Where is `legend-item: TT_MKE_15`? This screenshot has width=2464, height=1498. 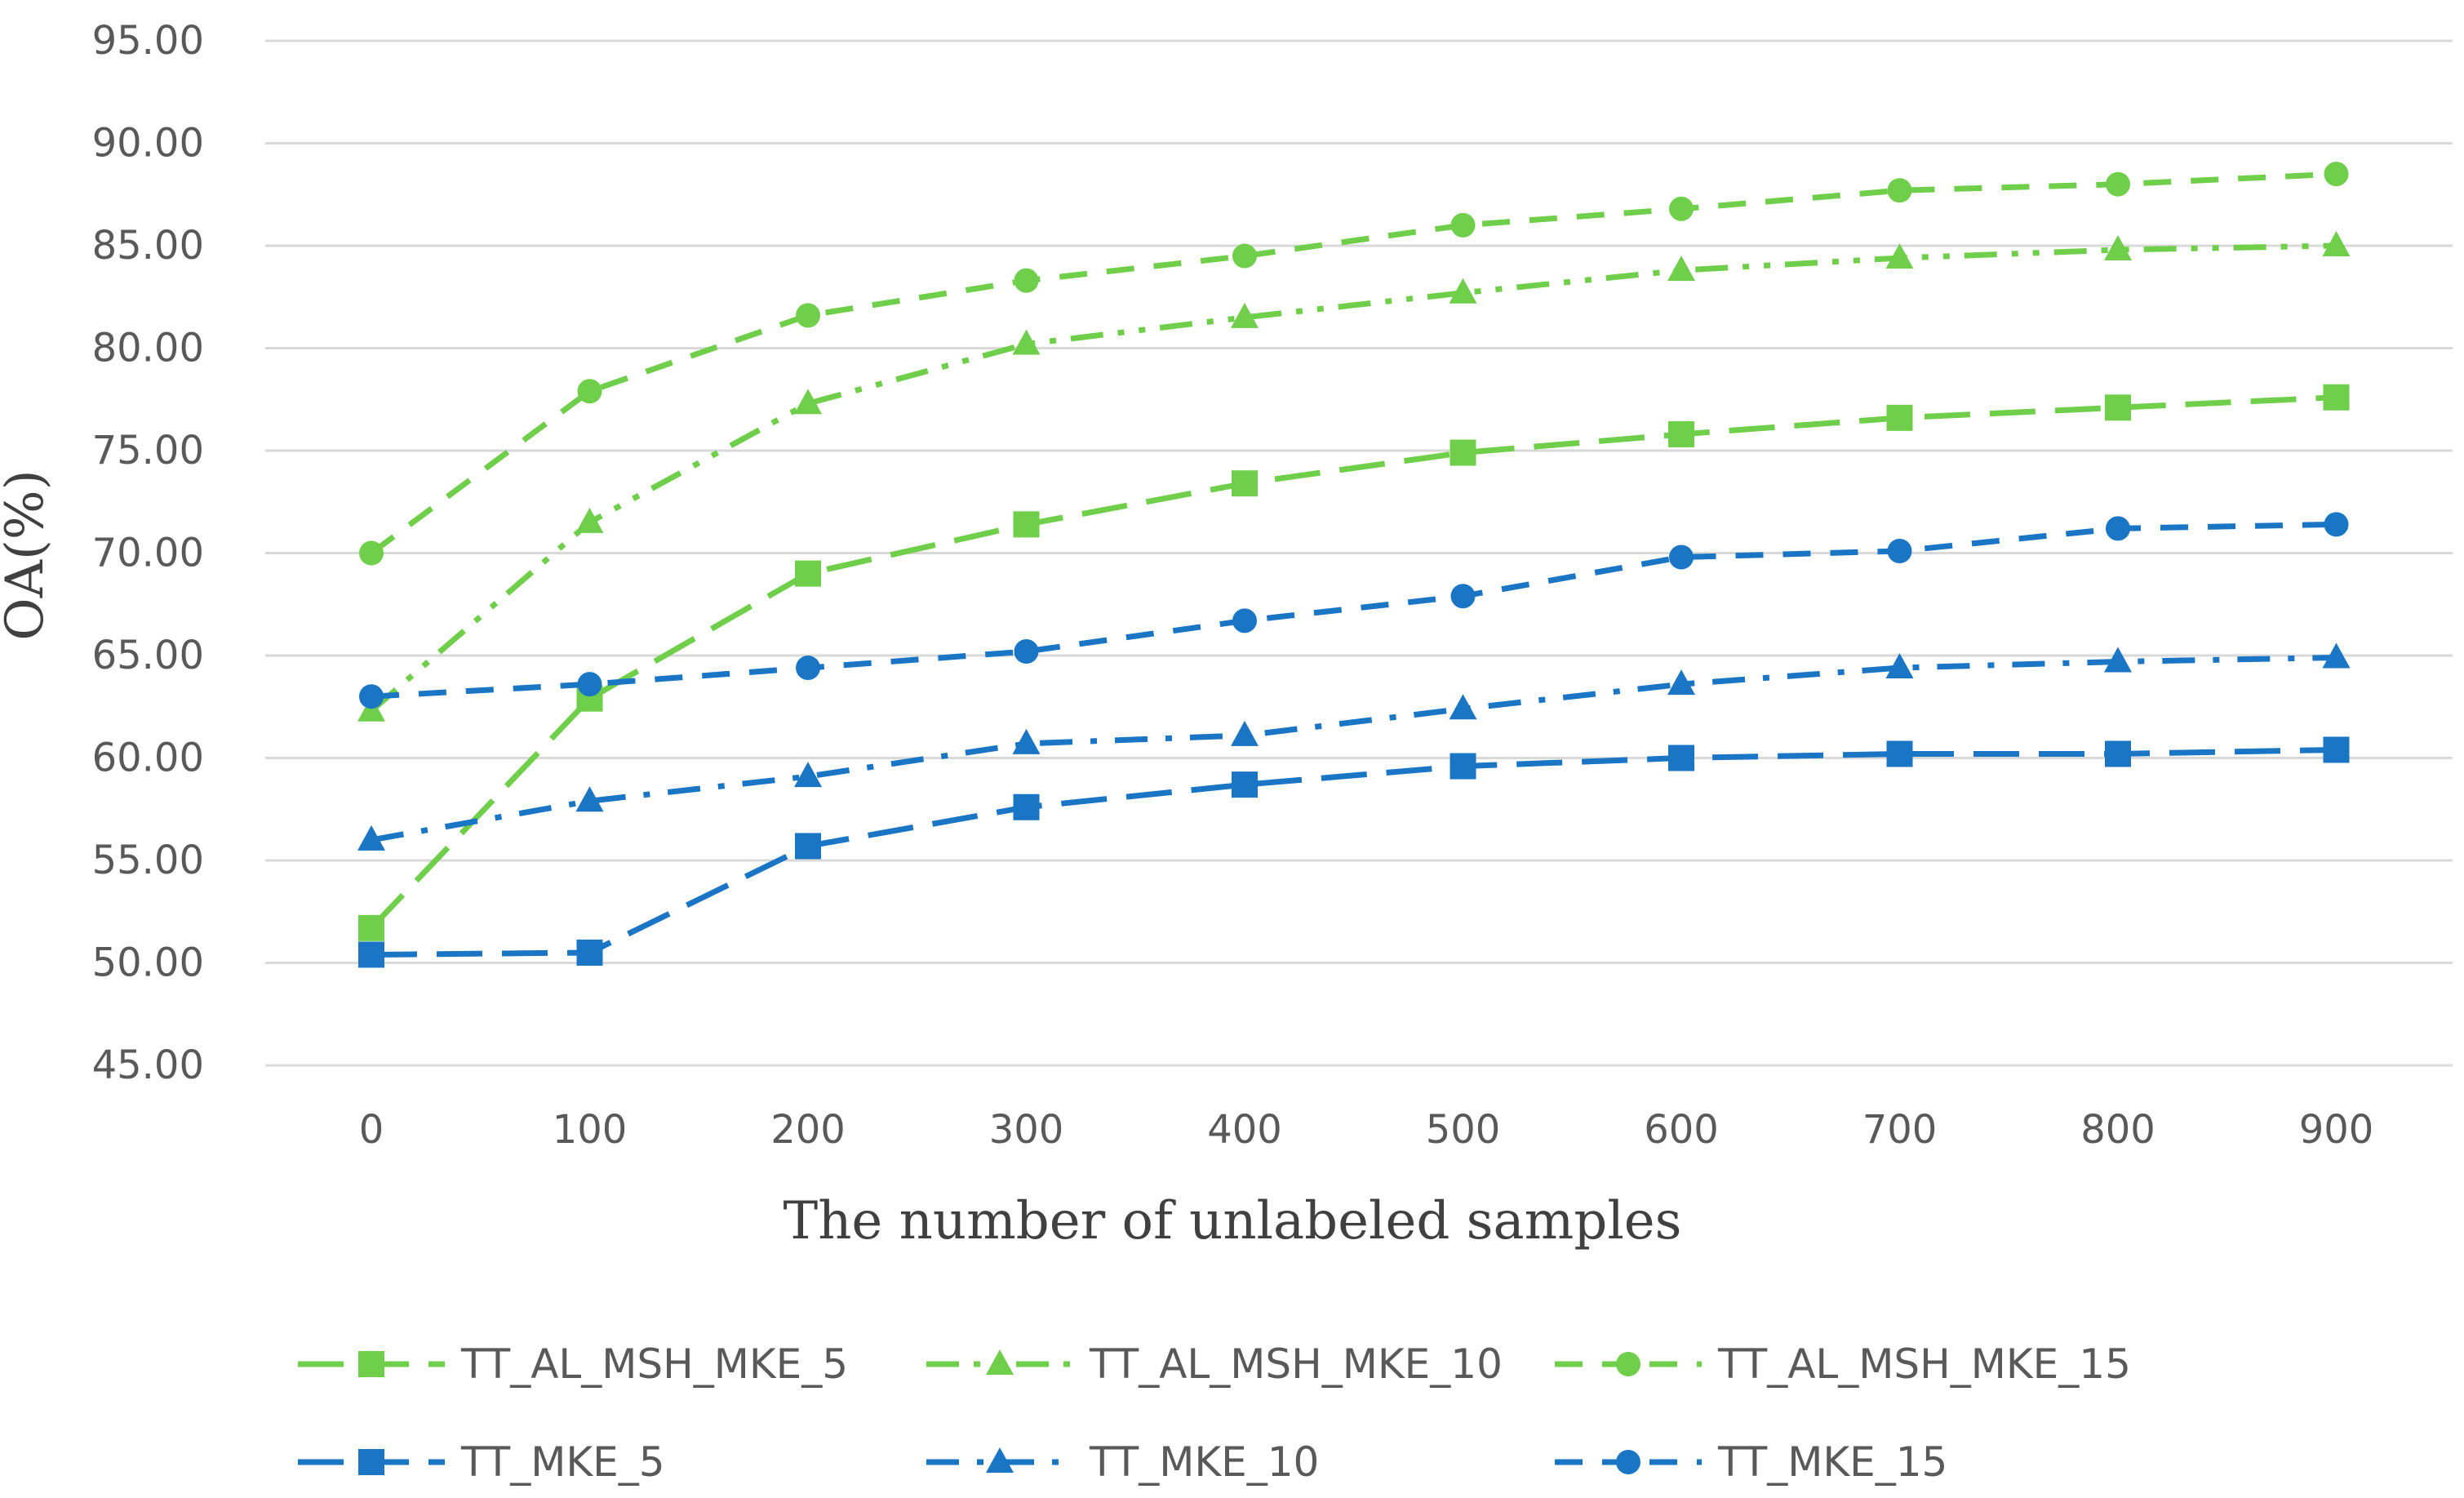 legend-item: TT_MKE_15 is located at coordinates (1751, 1462).